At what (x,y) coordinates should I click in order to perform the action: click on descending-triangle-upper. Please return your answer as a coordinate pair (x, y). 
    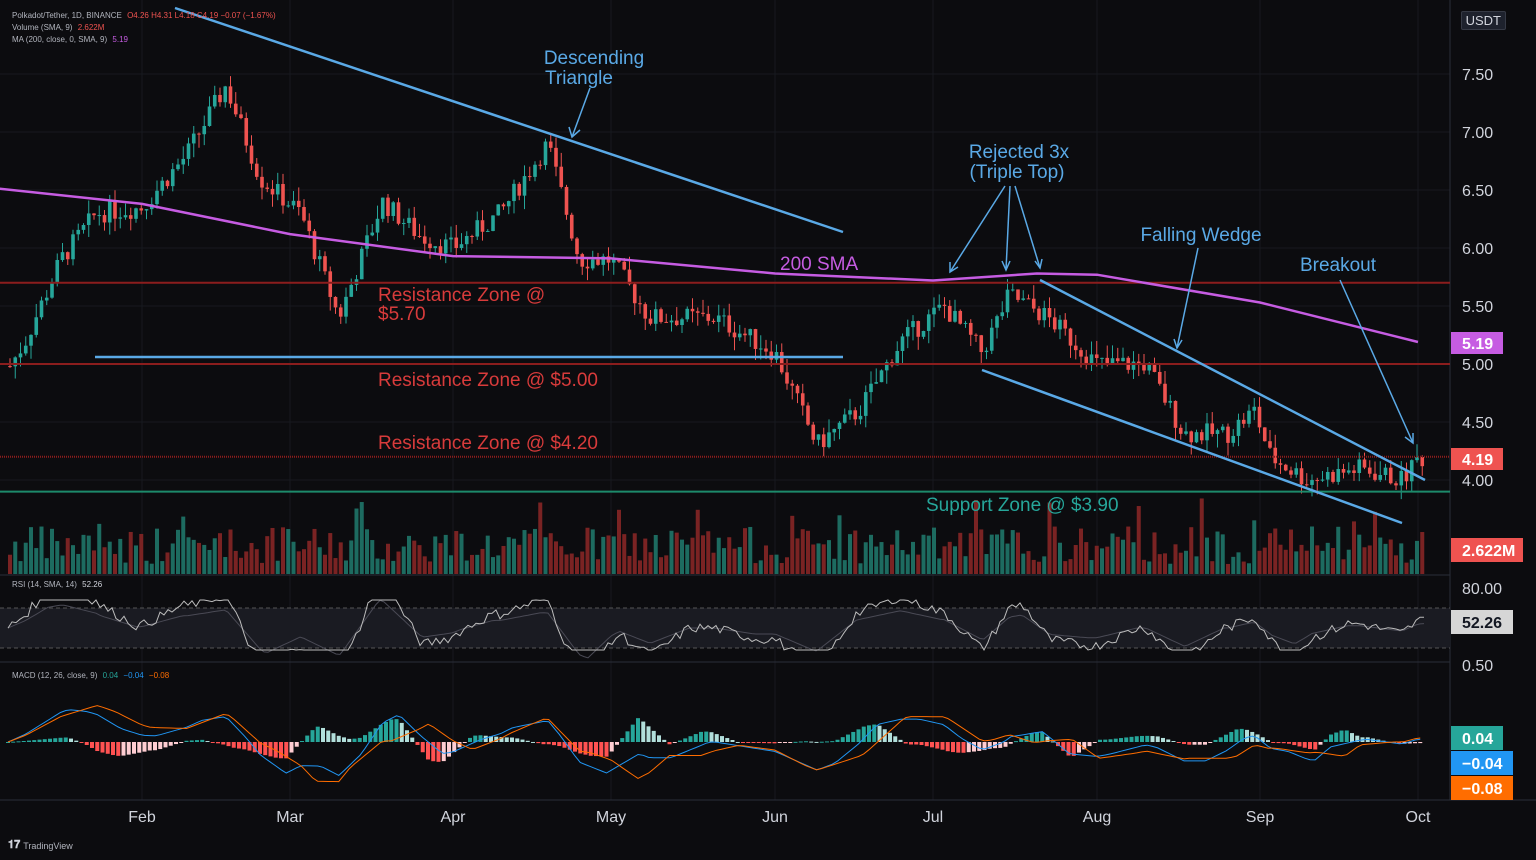
    Looking at the image, I should click on (509, 120).